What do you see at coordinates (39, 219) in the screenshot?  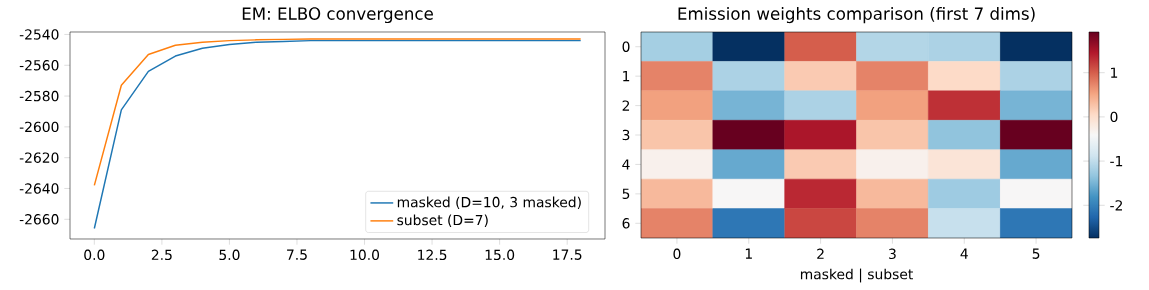 I see `y-tick-label: -2660` at bounding box center [39, 219].